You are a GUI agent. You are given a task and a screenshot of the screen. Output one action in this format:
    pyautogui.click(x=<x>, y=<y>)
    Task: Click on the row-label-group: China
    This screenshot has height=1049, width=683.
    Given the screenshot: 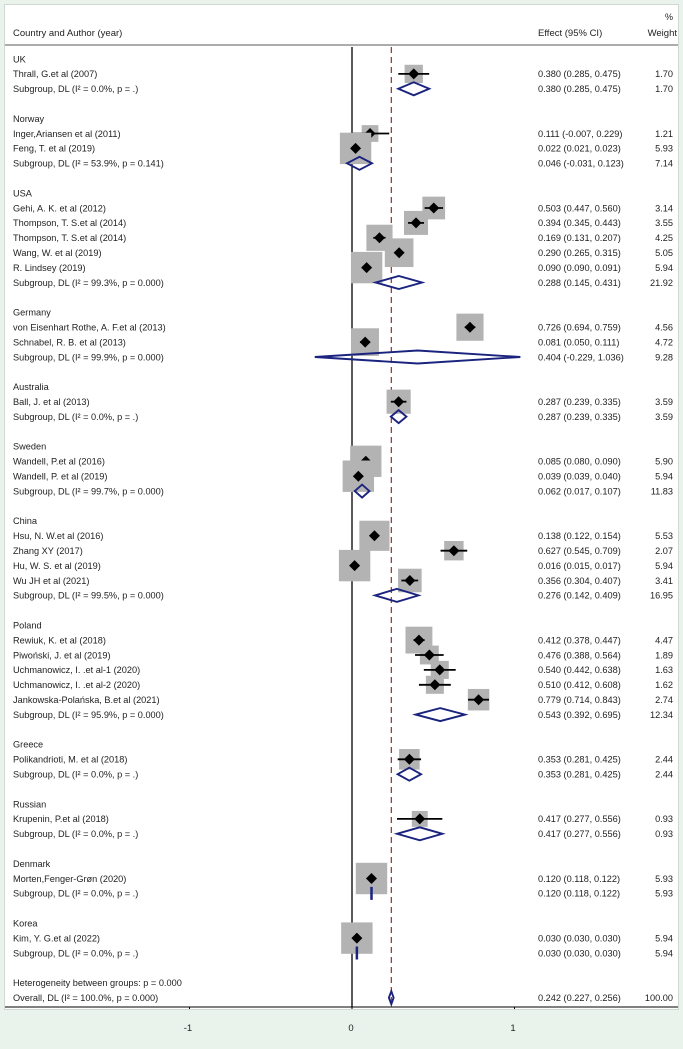 What is the action you would take?
    pyautogui.click(x=25, y=521)
    